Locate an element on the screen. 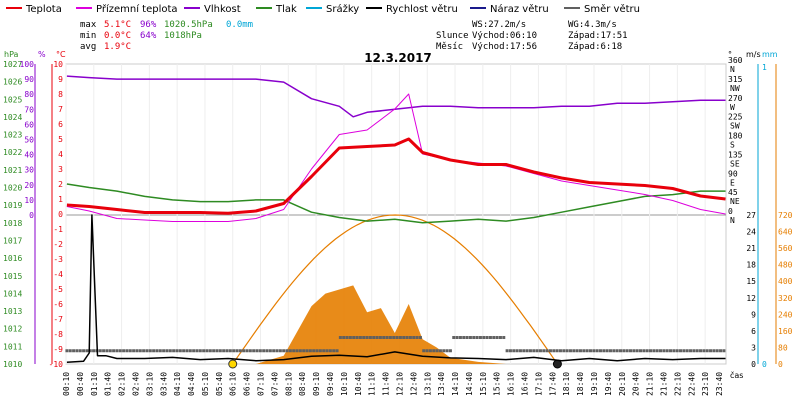 This screenshot has width=800, height=400. x-tick-label: 19:40 is located at coordinates (608, 384).